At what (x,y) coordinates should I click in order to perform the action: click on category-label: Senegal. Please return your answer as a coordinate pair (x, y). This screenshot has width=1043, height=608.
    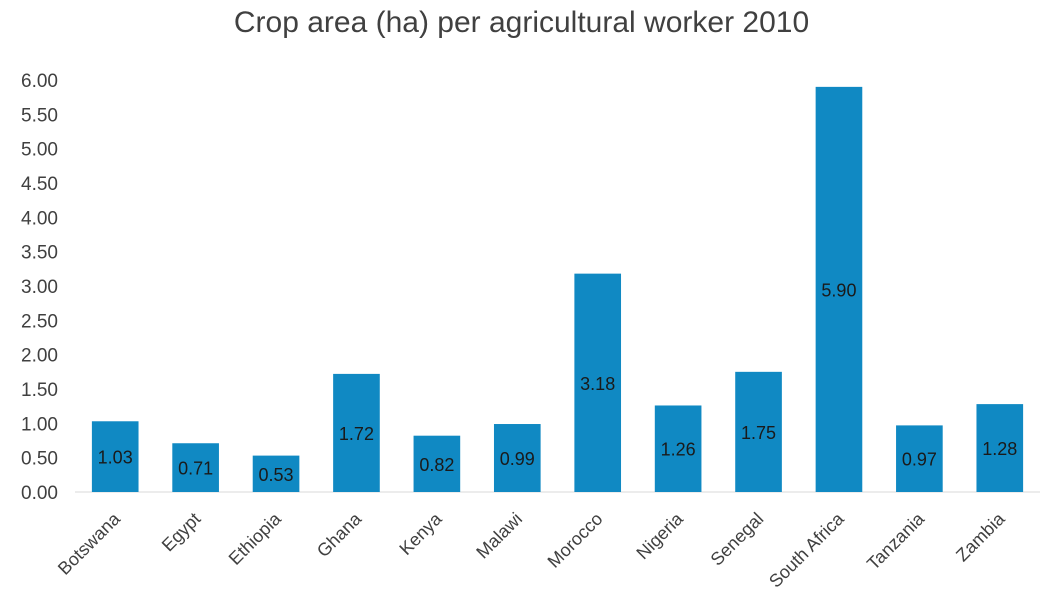
    Looking at the image, I should click on (737, 539).